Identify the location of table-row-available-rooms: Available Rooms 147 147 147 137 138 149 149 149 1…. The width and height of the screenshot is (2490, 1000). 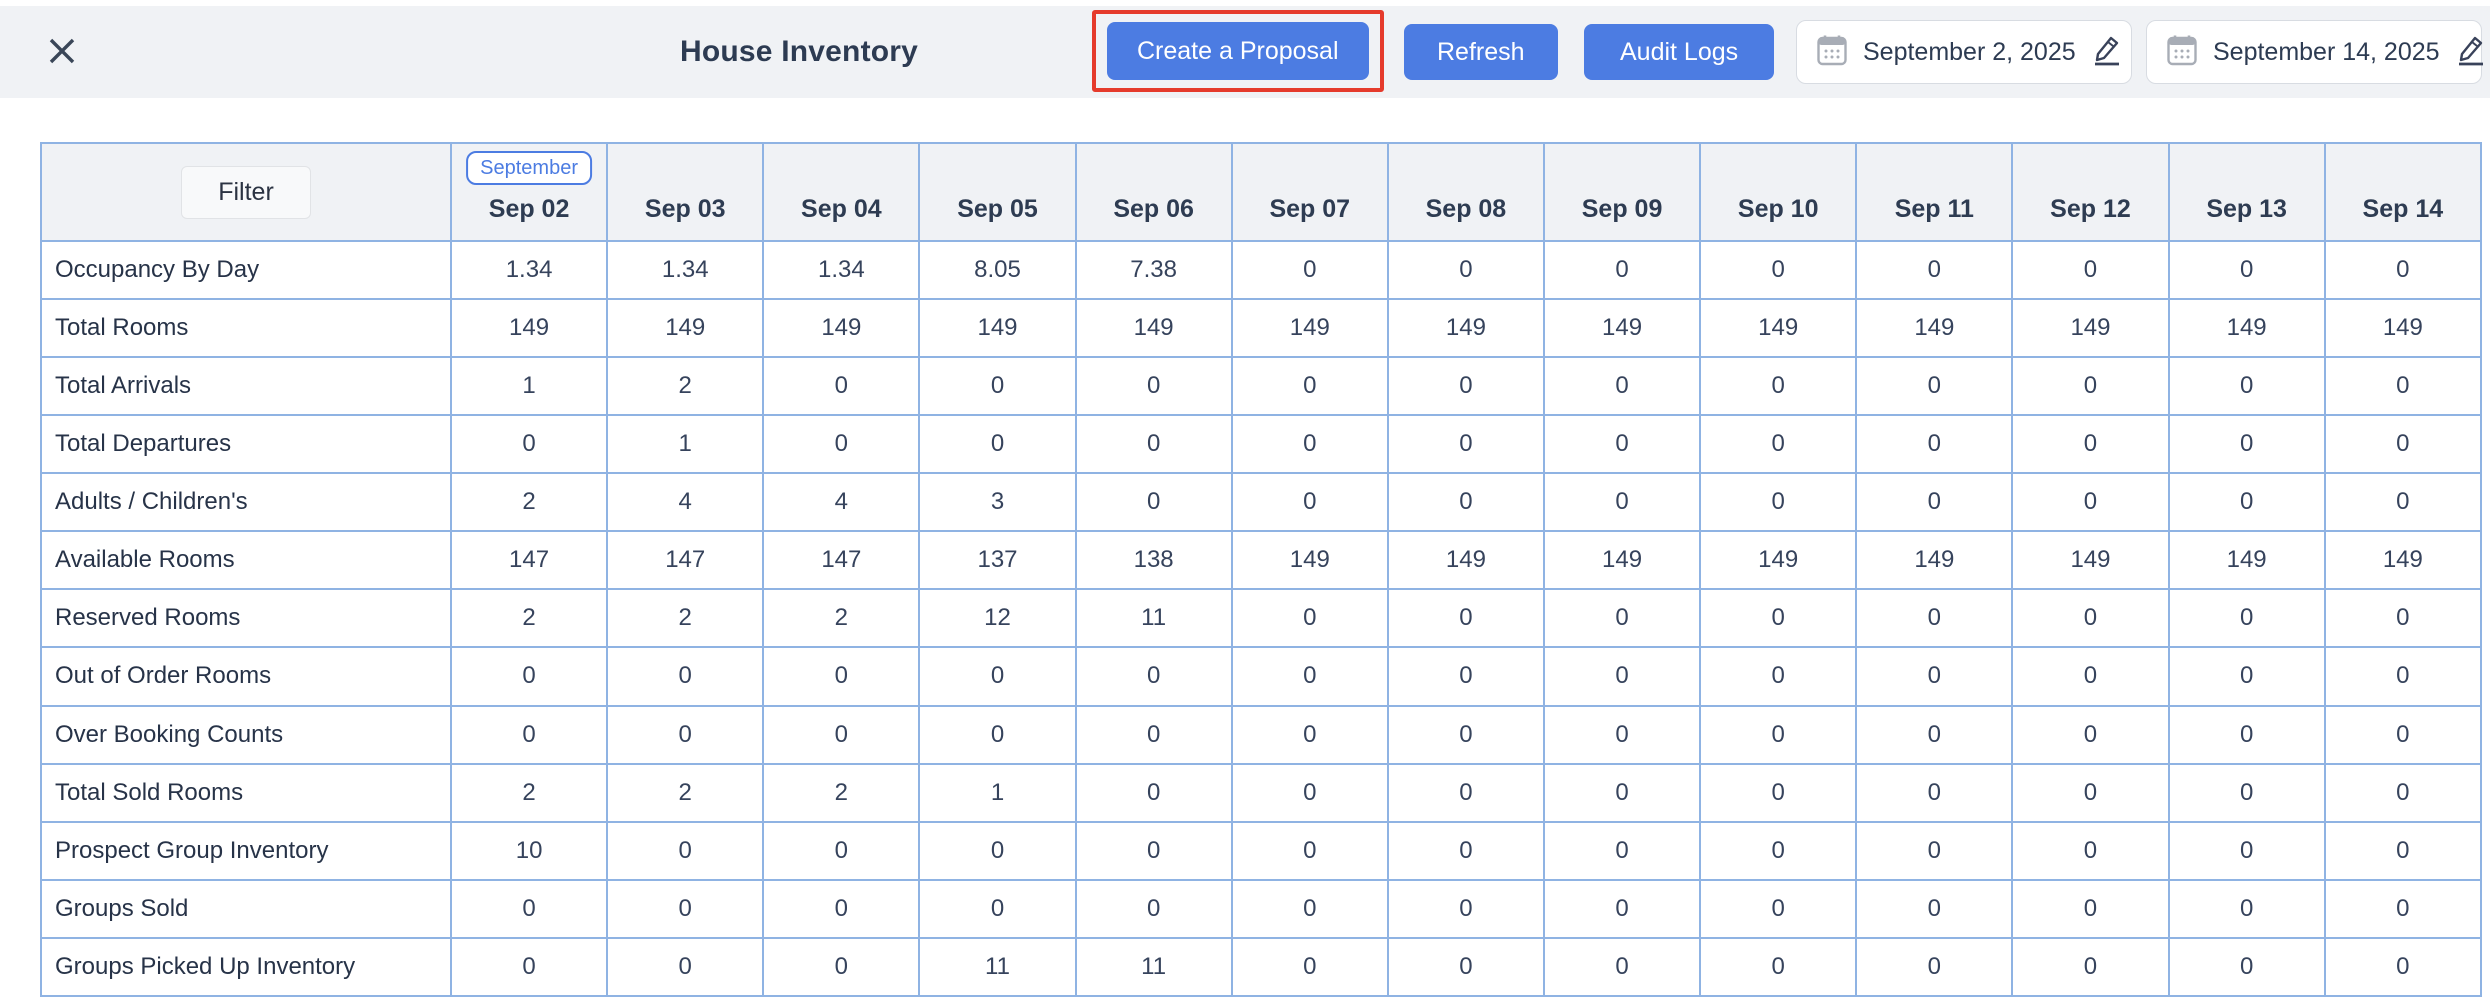
(1261, 560).